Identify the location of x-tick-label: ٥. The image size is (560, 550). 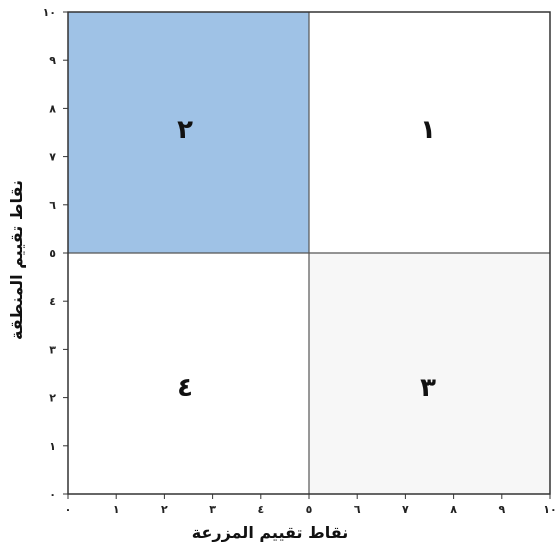
(309, 509).